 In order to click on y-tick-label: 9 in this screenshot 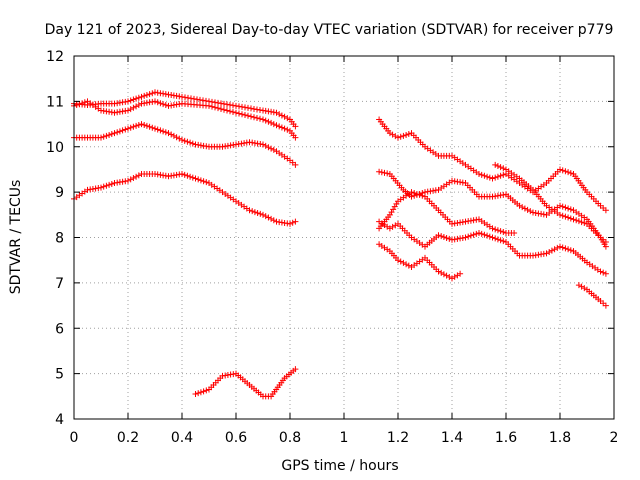, I will do `click(59, 193)`.